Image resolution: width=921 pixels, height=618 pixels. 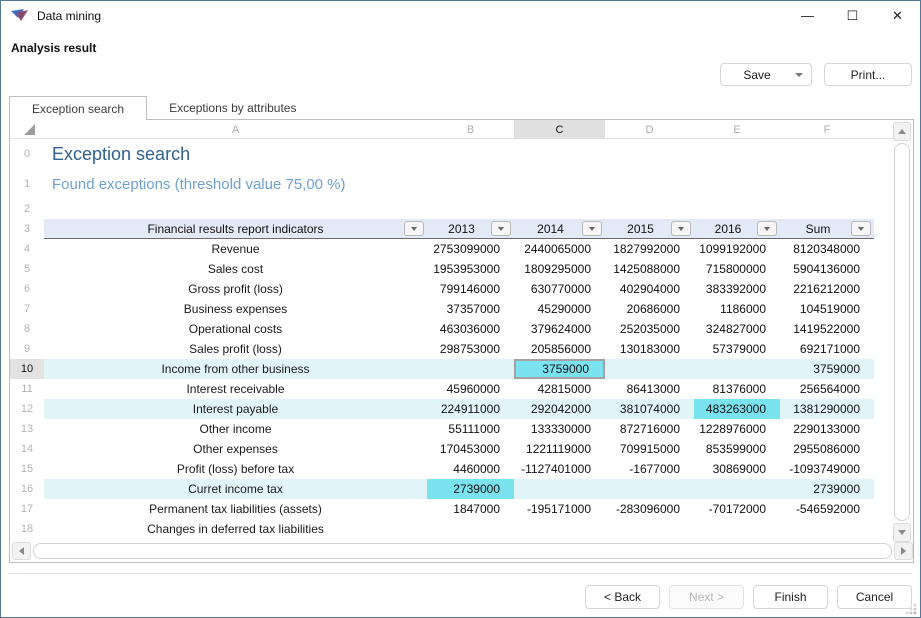 I want to click on row-header-14: 14, so click(x=27, y=449).